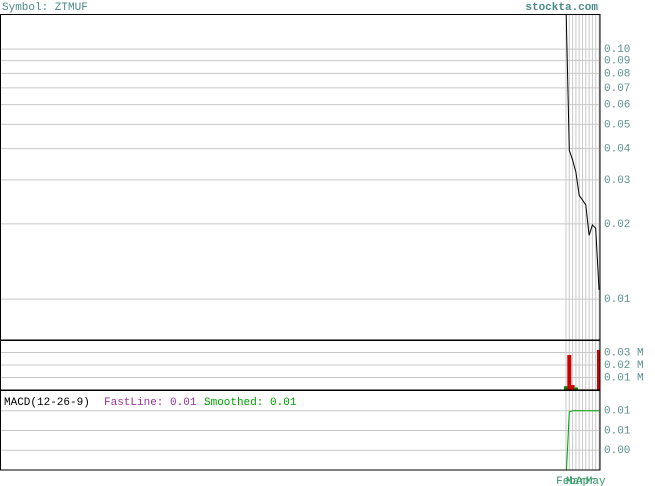 Image resolution: width=655 pixels, height=486 pixels. I want to click on y-tick-label: 0.09, so click(617, 62).